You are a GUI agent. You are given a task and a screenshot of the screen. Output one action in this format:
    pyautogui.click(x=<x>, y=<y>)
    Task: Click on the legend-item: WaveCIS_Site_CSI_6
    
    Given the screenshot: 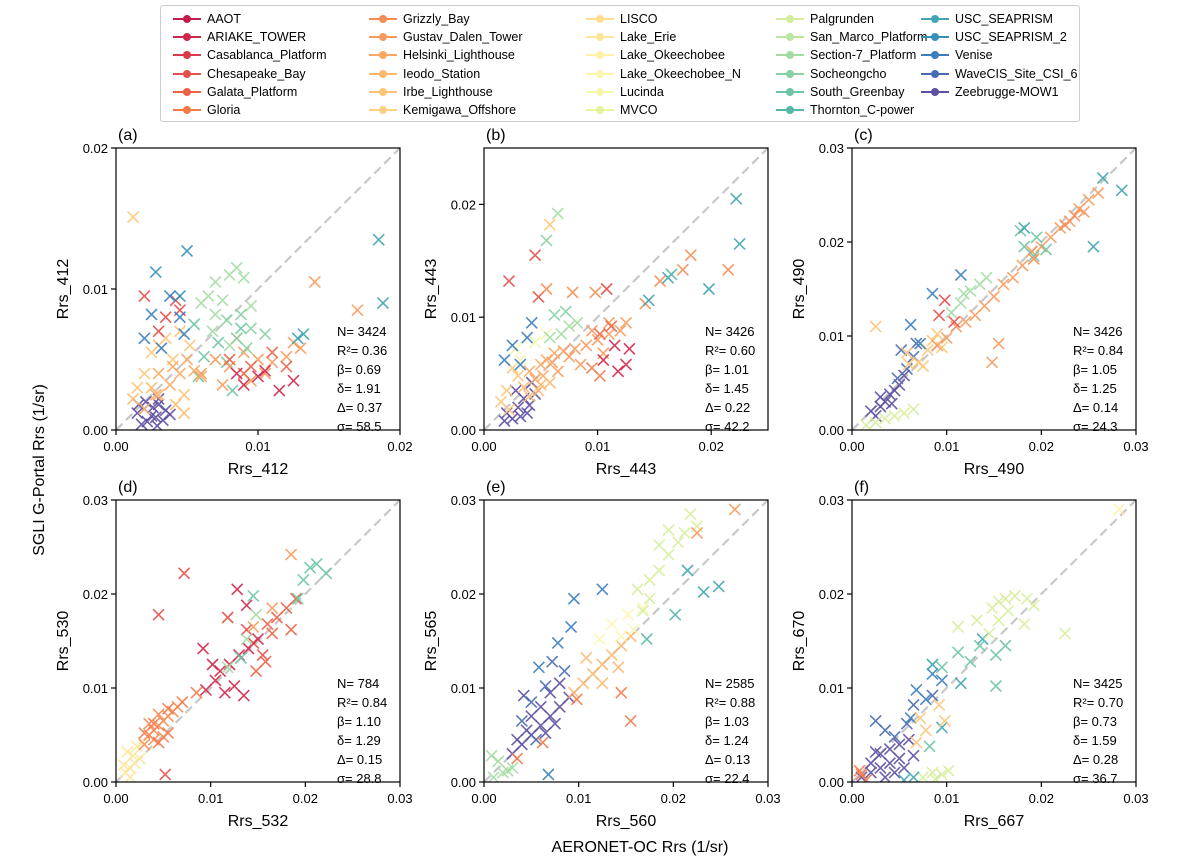 What is the action you would take?
    pyautogui.click(x=999, y=74)
    